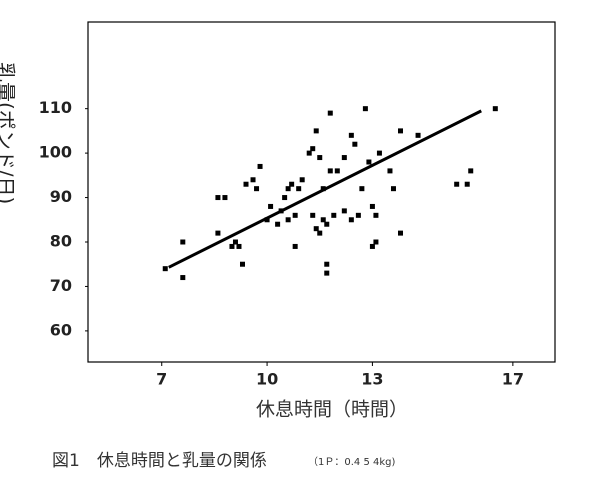 The height and width of the screenshot is (484, 591). I want to click on y-tick-label: 110, so click(55, 107).